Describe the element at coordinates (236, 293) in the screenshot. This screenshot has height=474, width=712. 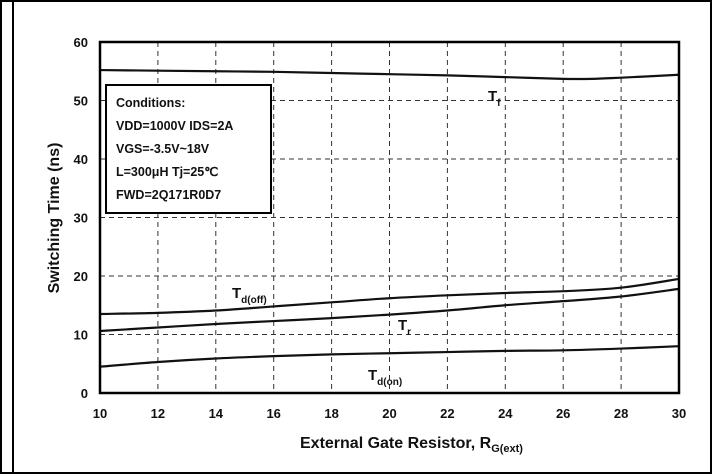
I see `label-tdoff-main: T` at that location.